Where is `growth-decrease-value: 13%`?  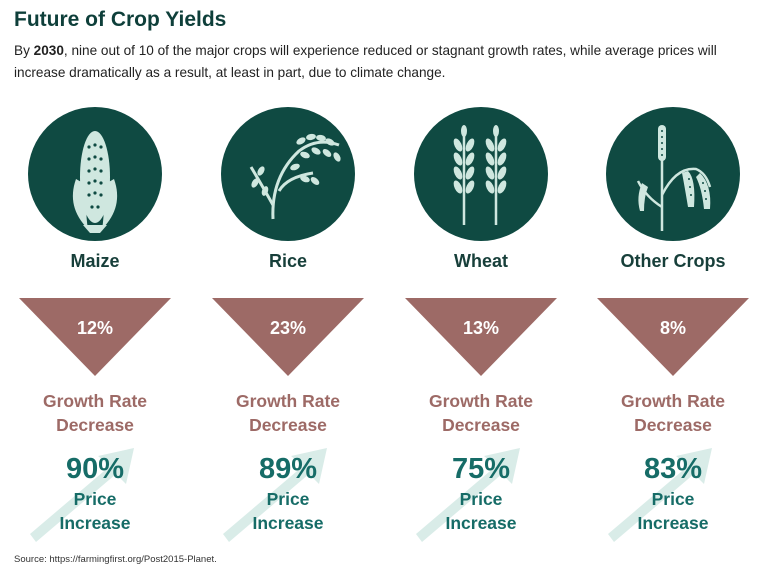 growth-decrease-value: 13% is located at coordinates (481, 328).